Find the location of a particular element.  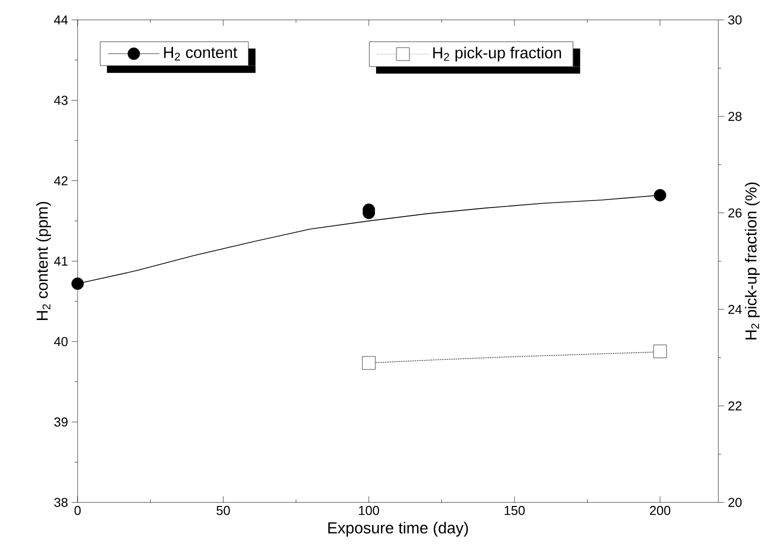

y2-tick-label: 22 is located at coordinates (735, 405).